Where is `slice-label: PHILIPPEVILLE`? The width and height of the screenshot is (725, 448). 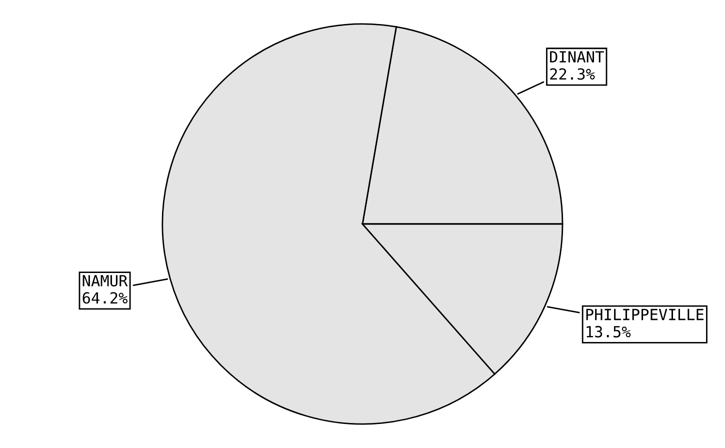
slice-label: PHILIPPEVILLE is located at coordinates (645, 314).